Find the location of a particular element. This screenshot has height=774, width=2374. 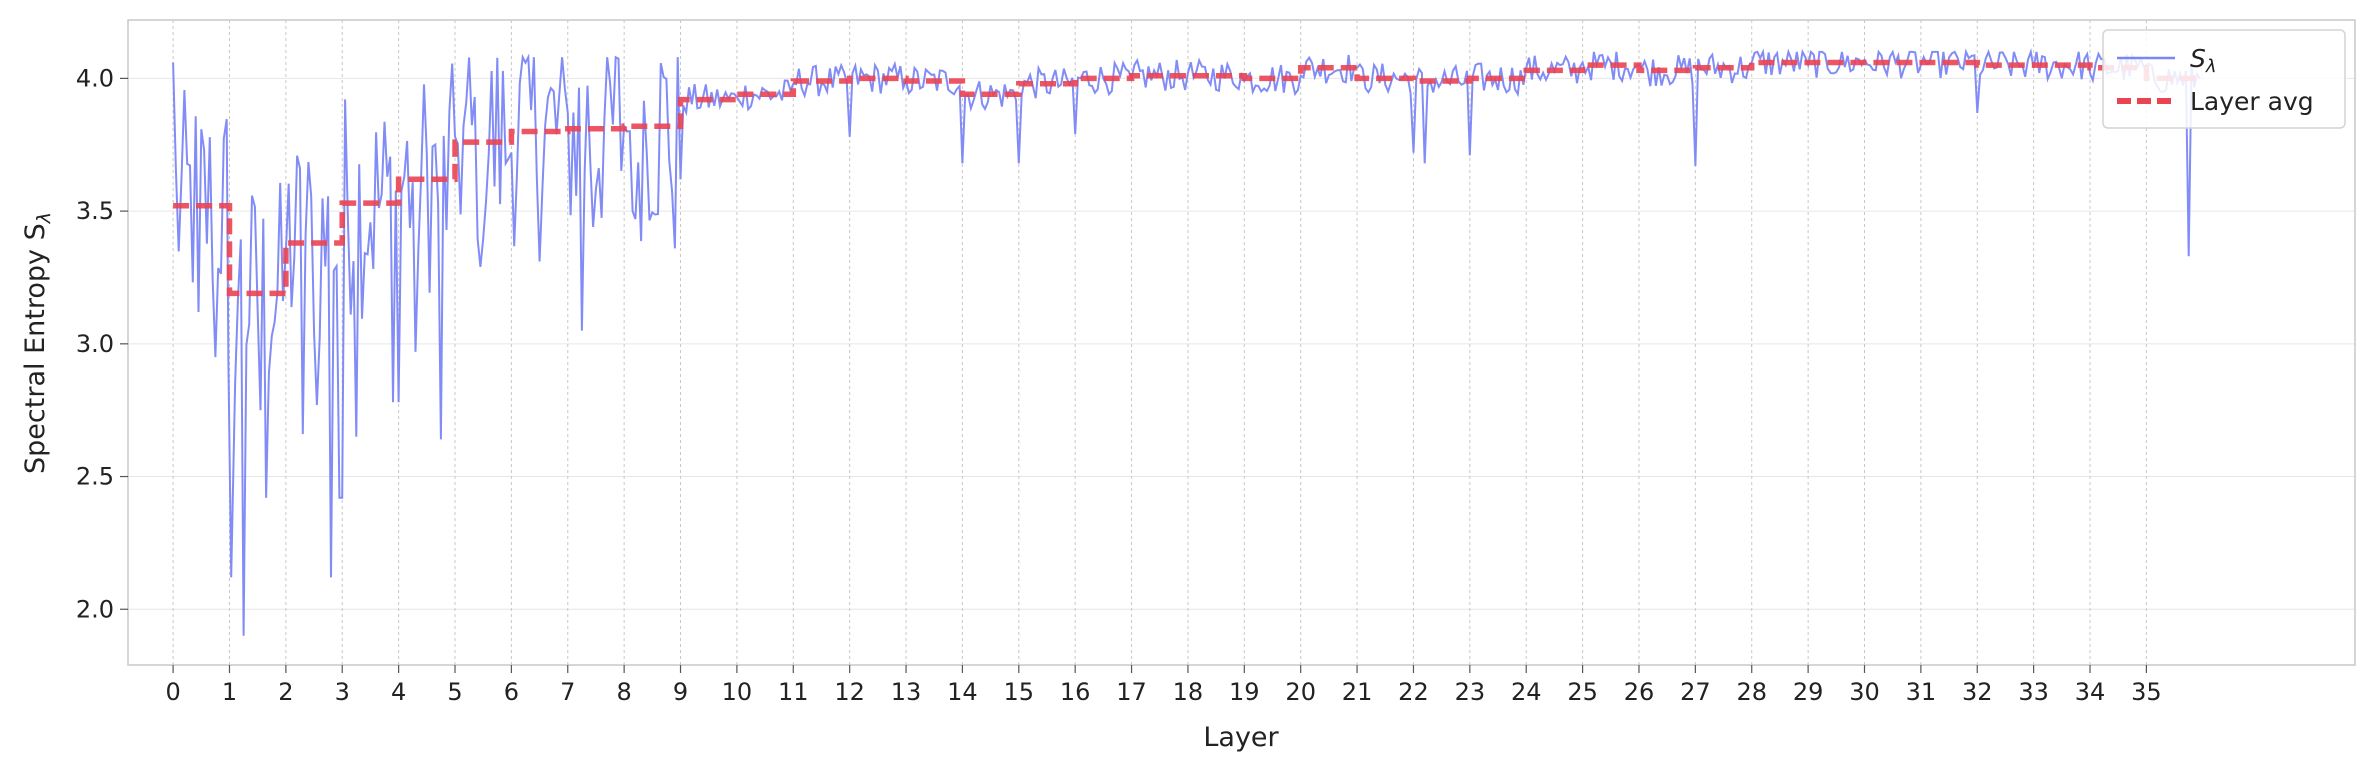

x-tick-label: 19 is located at coordinates (1244, 692).